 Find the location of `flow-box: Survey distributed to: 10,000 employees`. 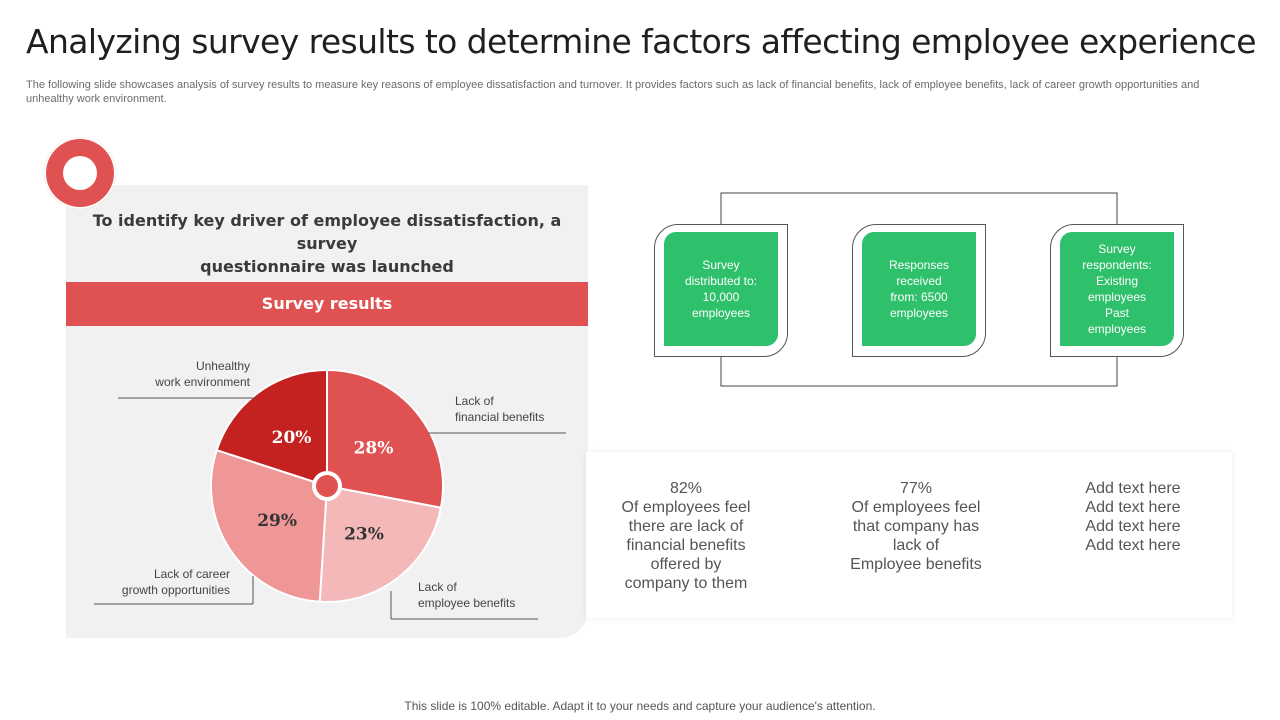

flow-box: Survey distributed to: 10,000 employees is located at coordinates (721, 289).